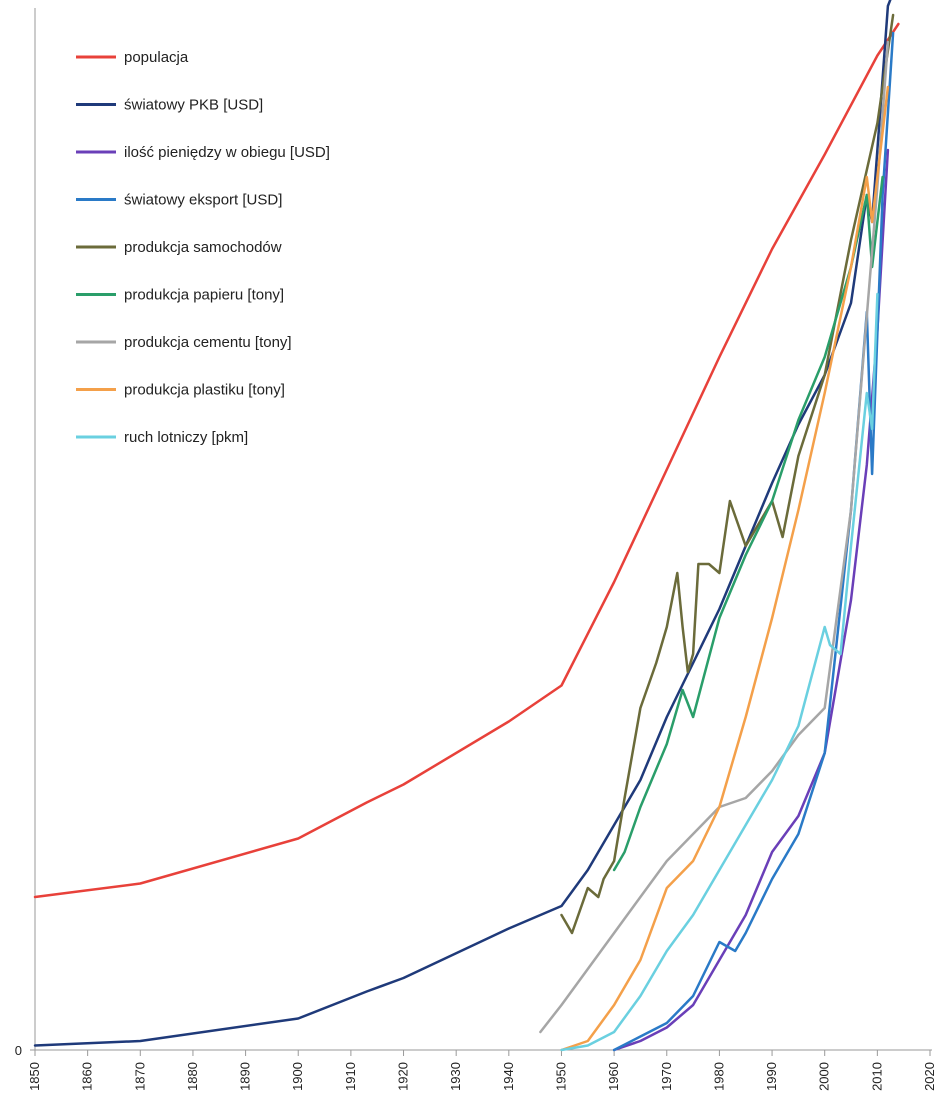  I want to click on x-tick-label-1960: 1960, so click(613, 1076).